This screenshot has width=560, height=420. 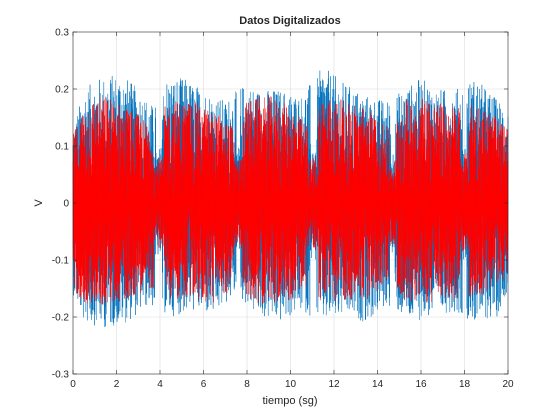 I want to click on y-tick-label: -0.3, so click(x=61, y=375).